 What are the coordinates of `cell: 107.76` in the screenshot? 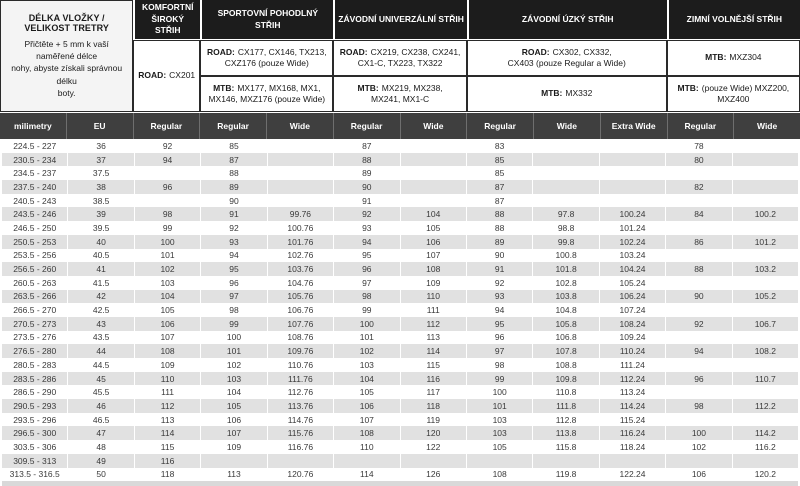 It's located at (301, 323).